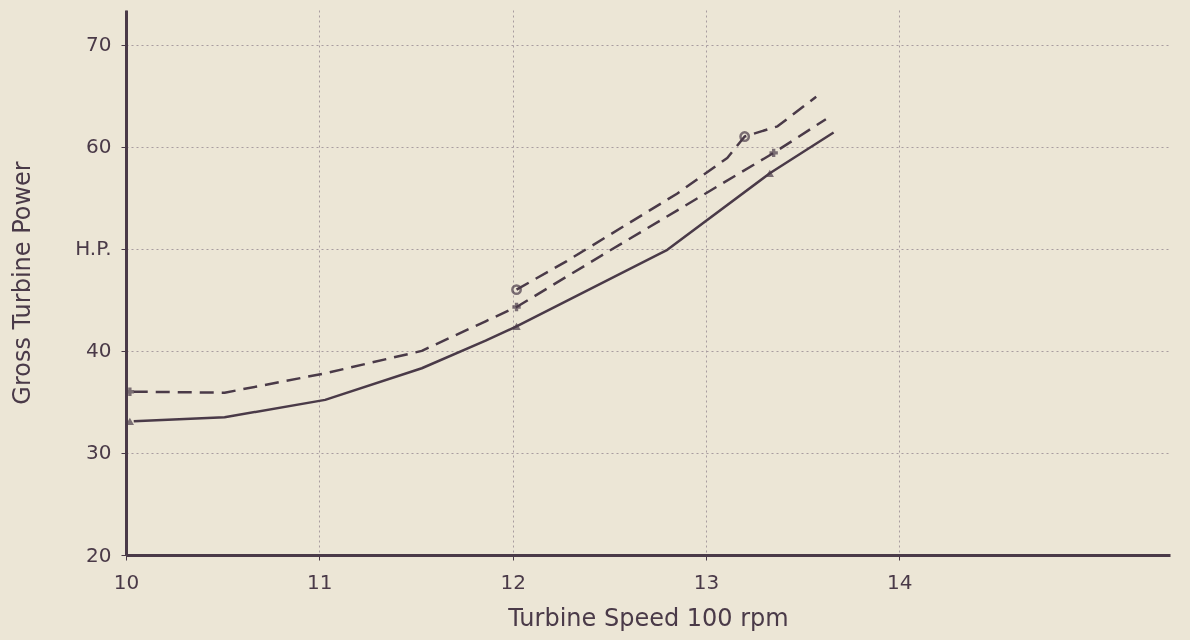  Describe the element at coordinates (99, 452) in the screenshot. I see `y-tick-label: 30` at that location.